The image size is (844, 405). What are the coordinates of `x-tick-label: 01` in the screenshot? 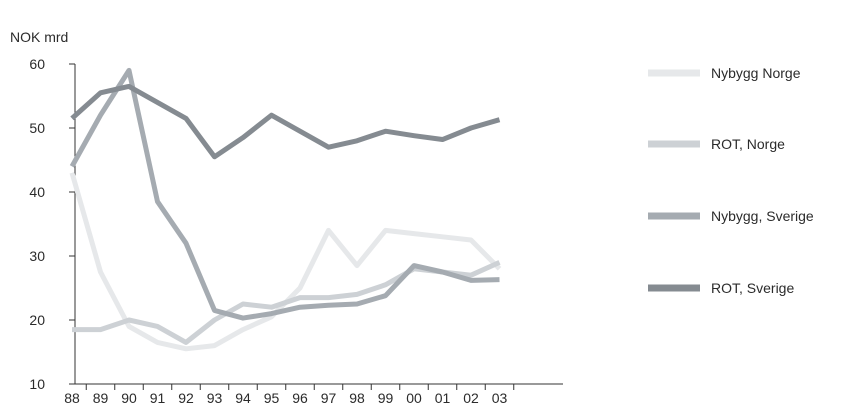 It's located at (443, 397).